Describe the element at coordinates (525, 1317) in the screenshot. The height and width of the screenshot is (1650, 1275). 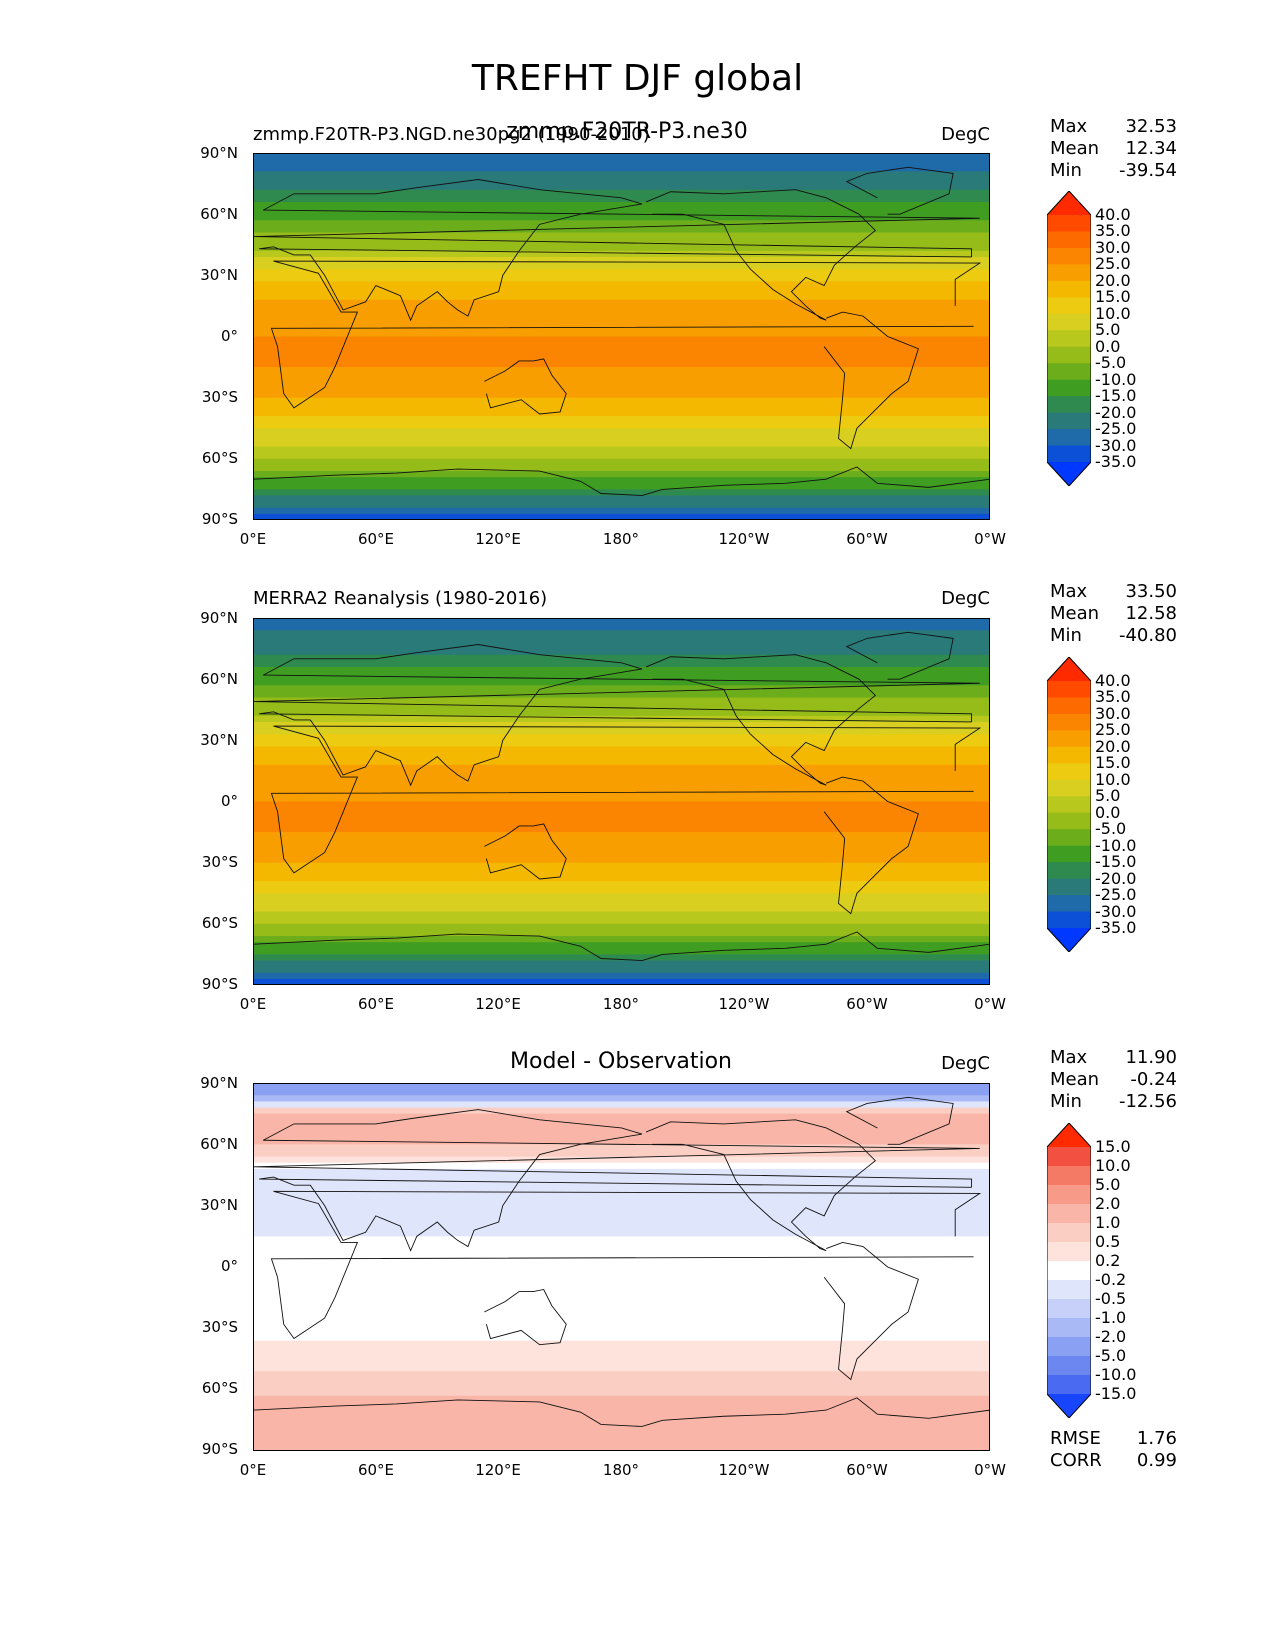
I see `panel3-map-coastline` at that location.